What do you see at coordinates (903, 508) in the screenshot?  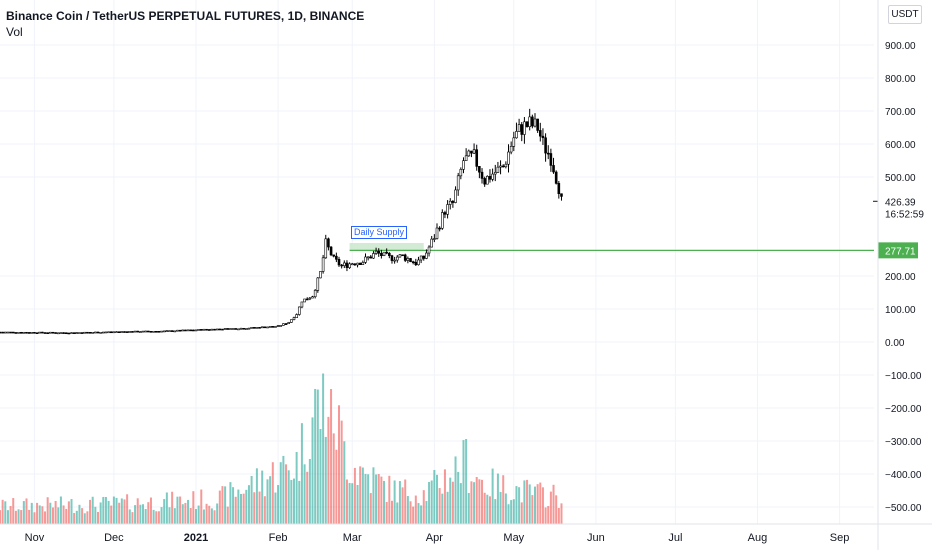 I see `price-tick-label: −500.00` at bounding box center [903, 508].